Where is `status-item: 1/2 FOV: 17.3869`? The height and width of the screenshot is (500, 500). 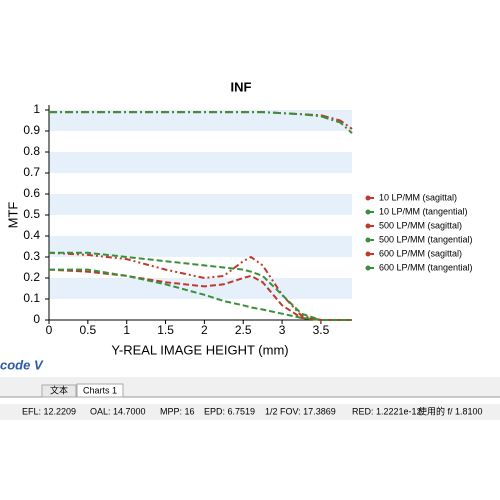 status-item: 1/2 FOV: 17.3869 is located at coordinates (300, 411).